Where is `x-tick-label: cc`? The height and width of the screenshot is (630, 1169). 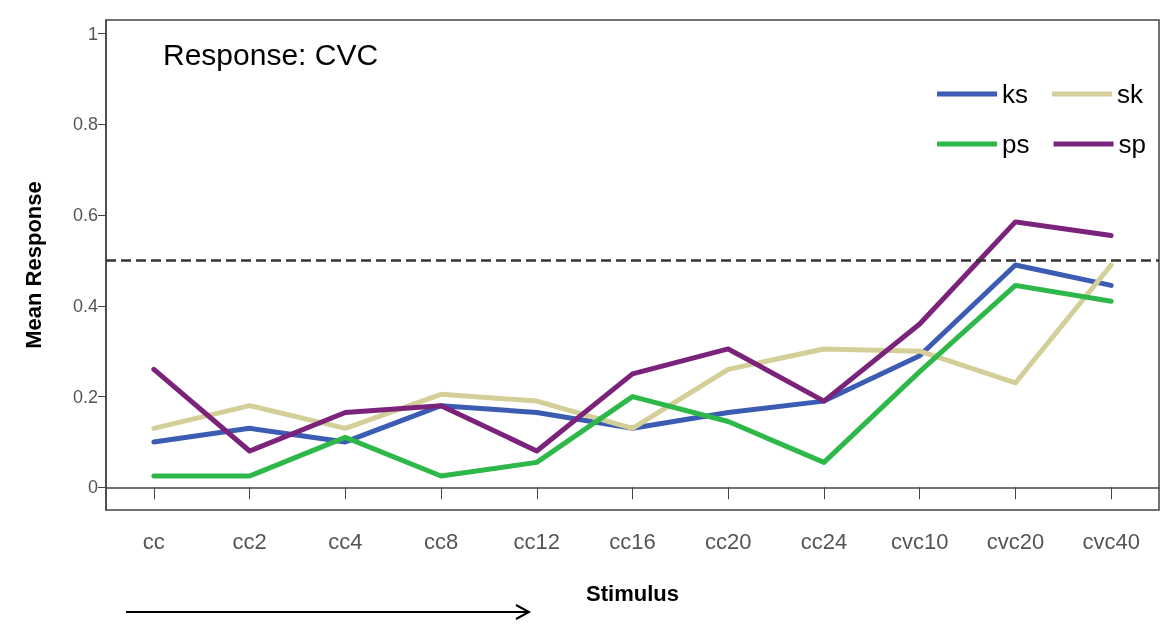
x-tick-label: cc is located at coordinates (153, 541).